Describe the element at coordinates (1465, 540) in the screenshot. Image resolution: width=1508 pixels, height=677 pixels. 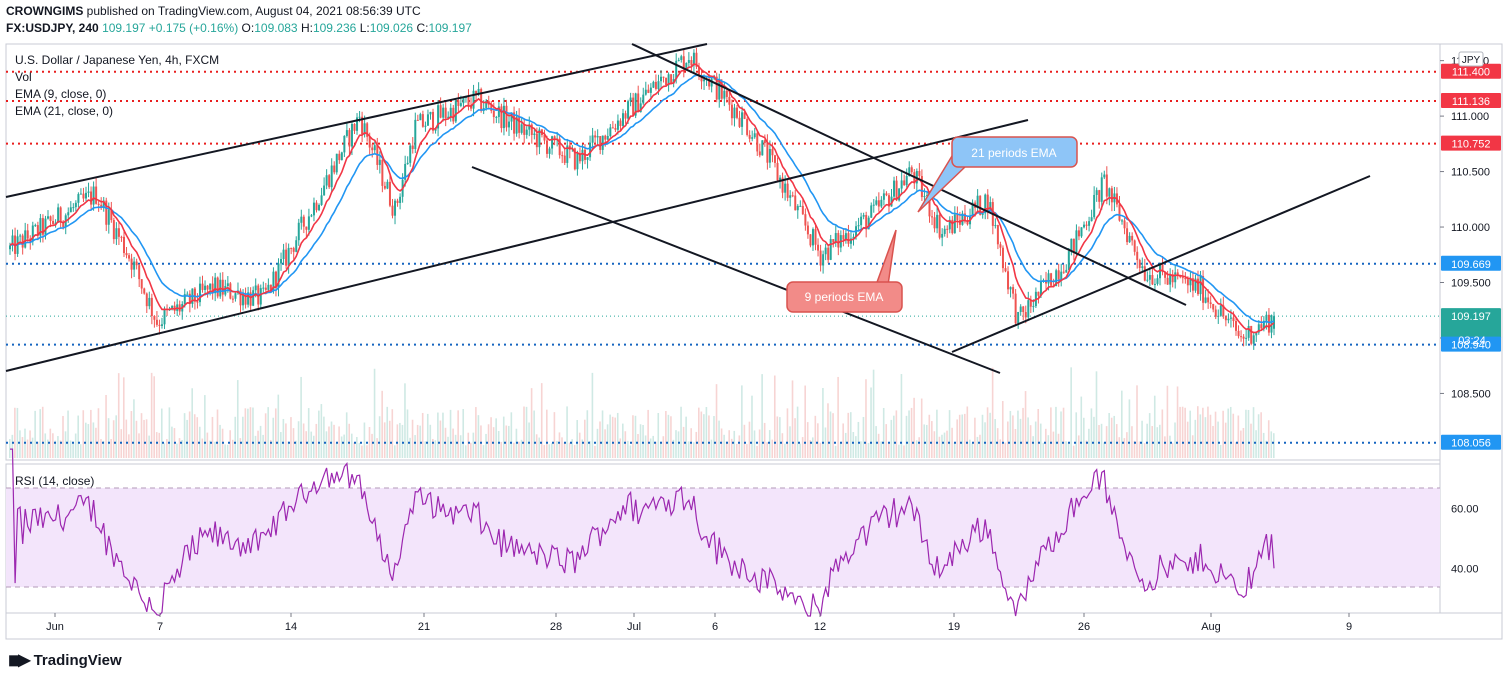
I see `rsi-tick-labels: 40.00 60.00` at that location.